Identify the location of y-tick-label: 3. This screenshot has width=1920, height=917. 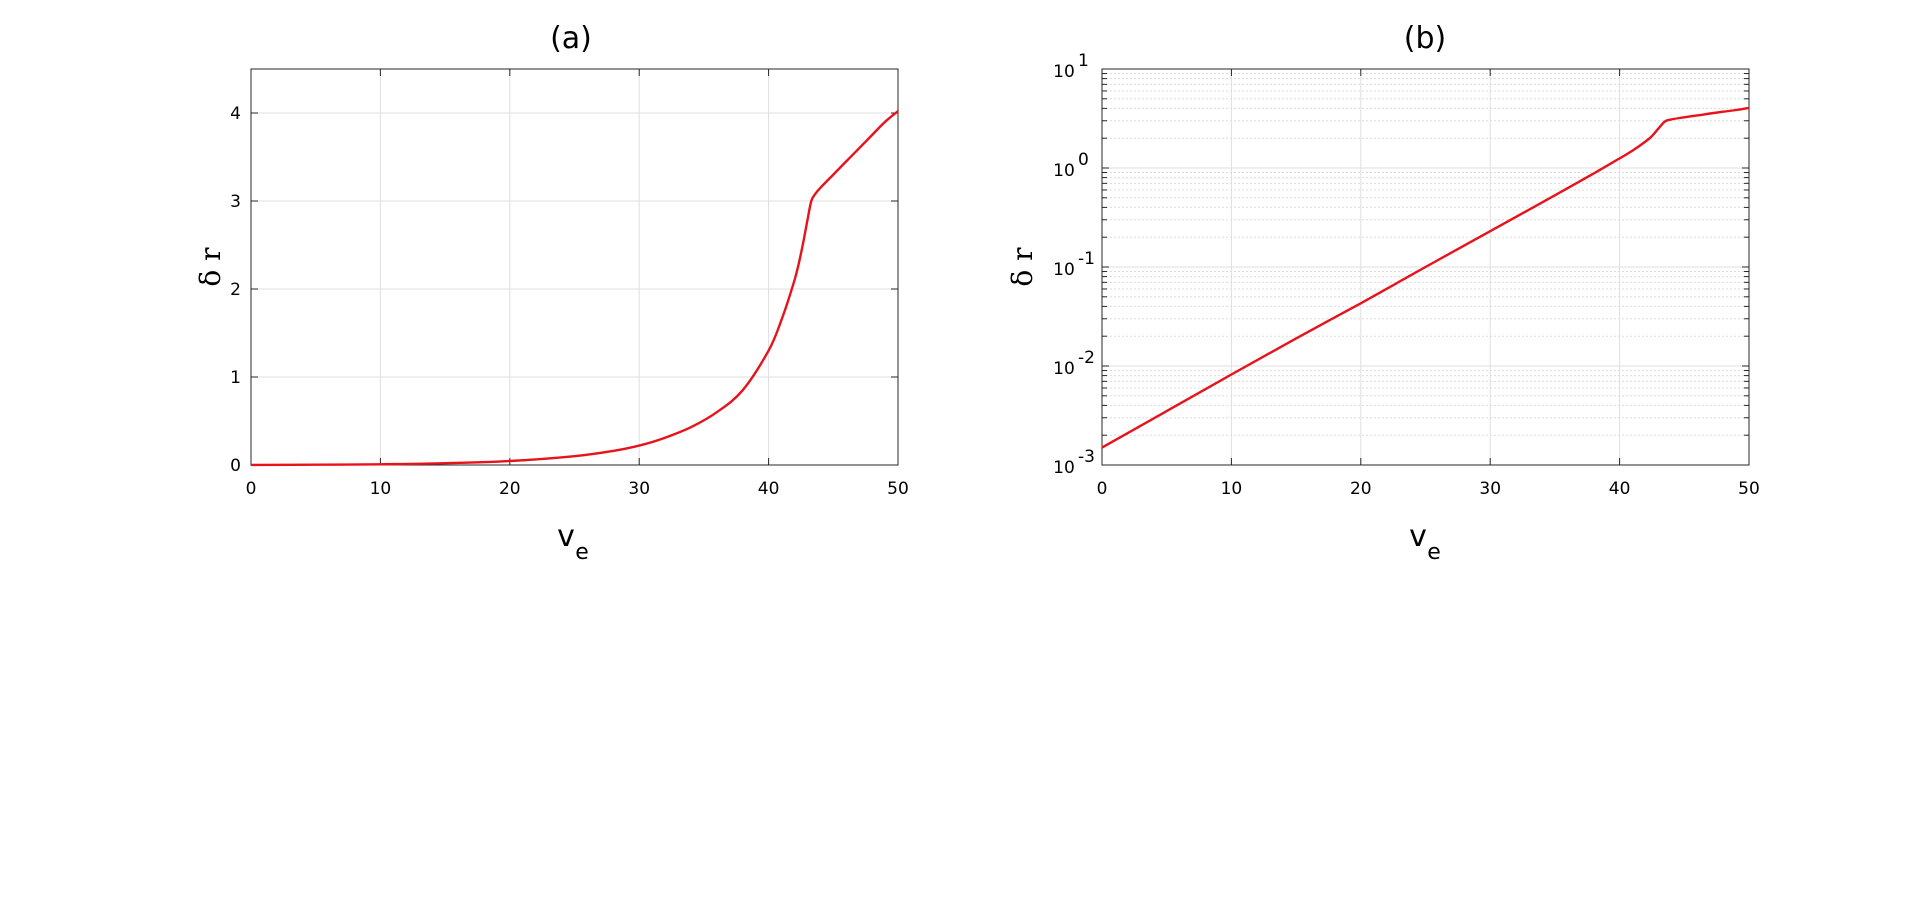
(235, 202).